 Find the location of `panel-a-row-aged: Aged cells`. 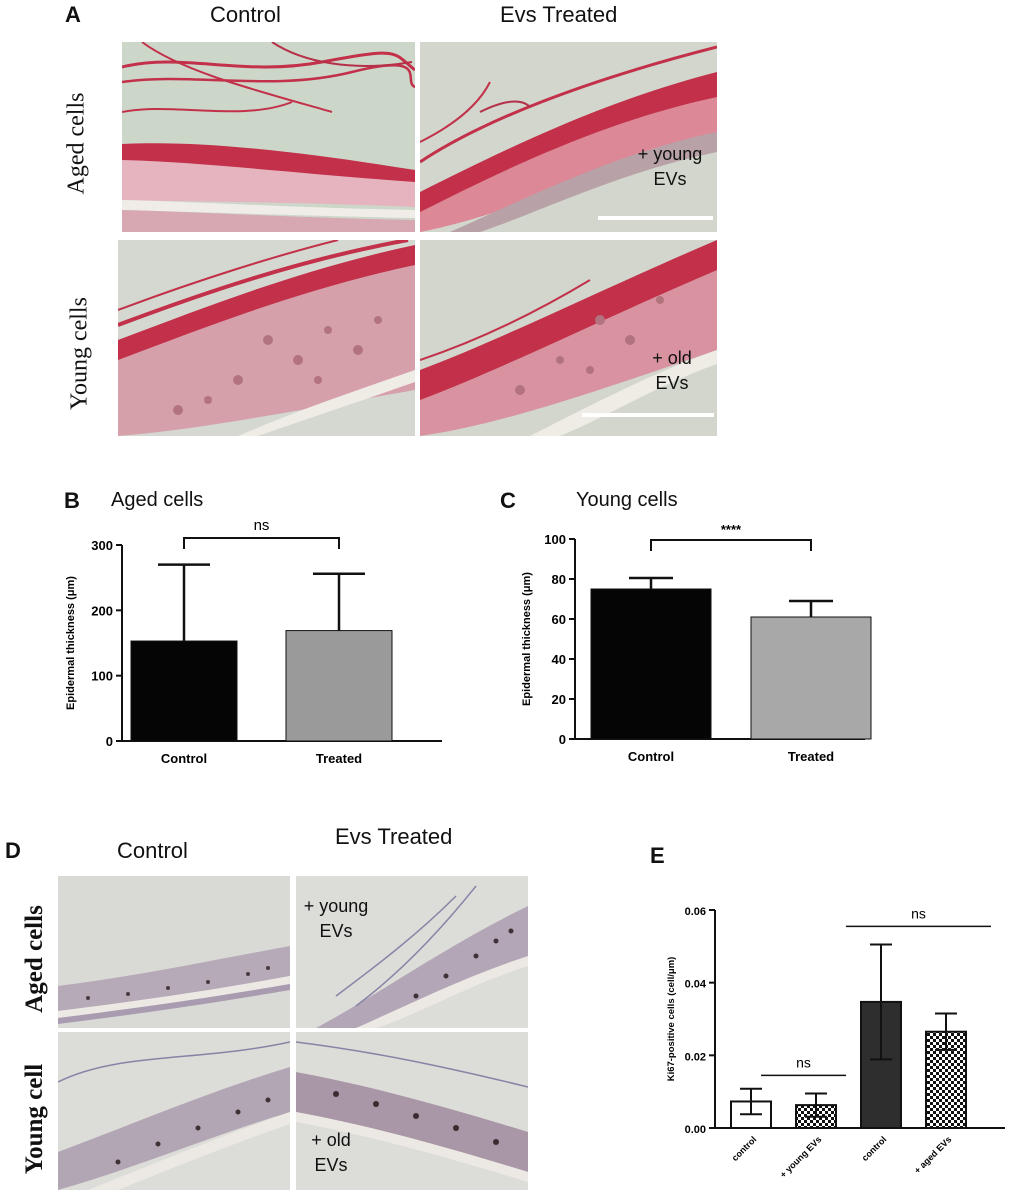

panel-a-row-aged: Aged cells is located at coordinates (76, 143).